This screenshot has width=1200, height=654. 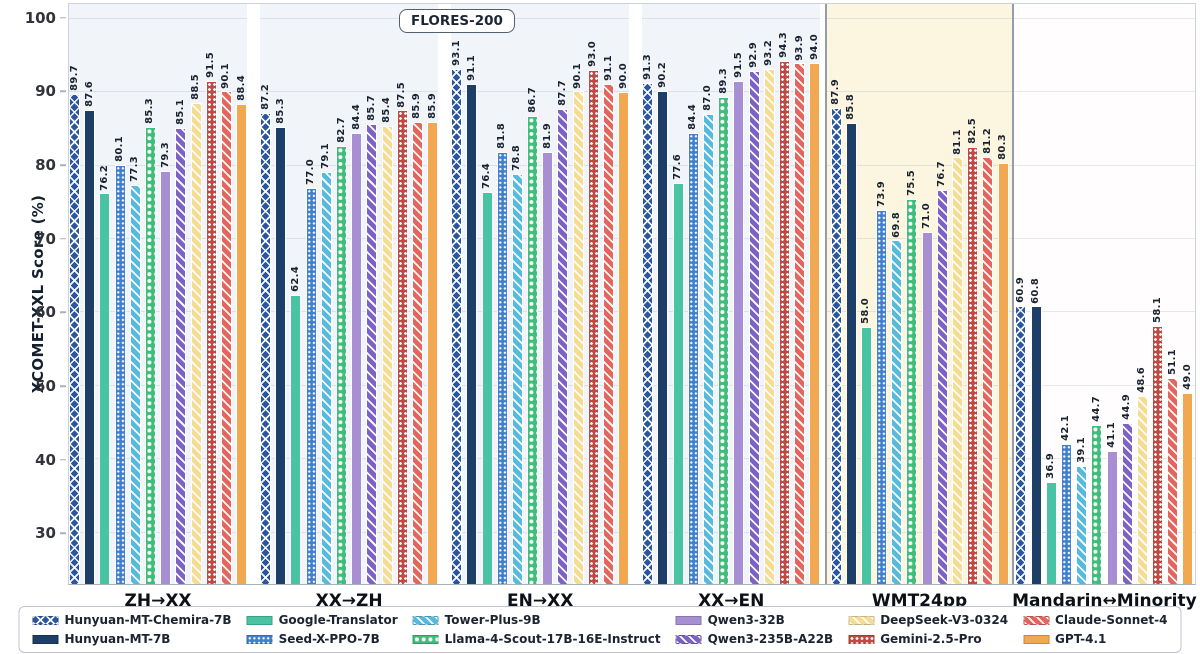 I want to click on bar-slot: 58.0, so click(x=866, y=294).